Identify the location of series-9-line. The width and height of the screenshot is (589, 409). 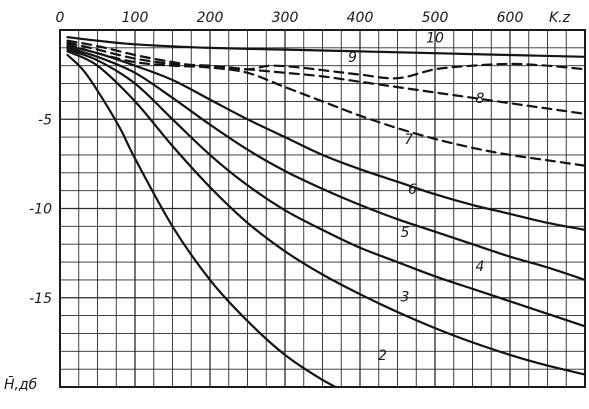
(325, 59).